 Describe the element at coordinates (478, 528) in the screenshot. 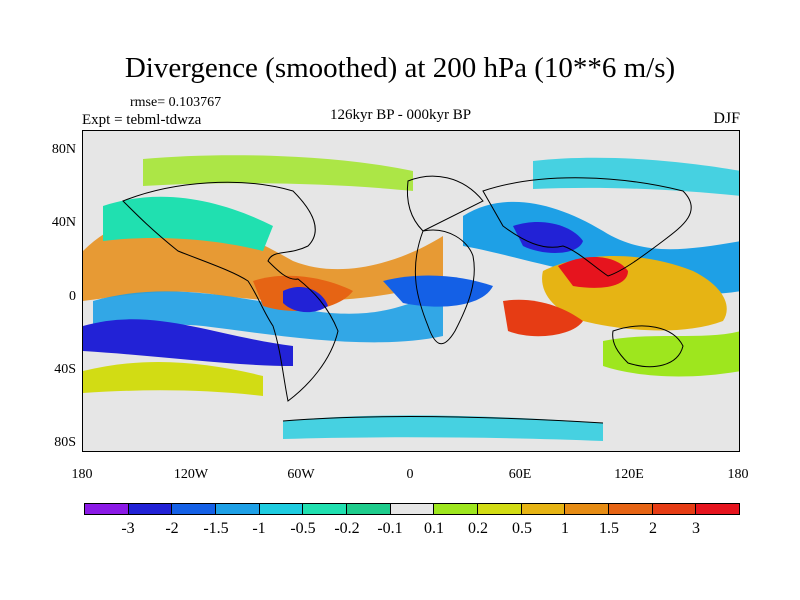

I see `colorbar-label: 0.2` at that location.